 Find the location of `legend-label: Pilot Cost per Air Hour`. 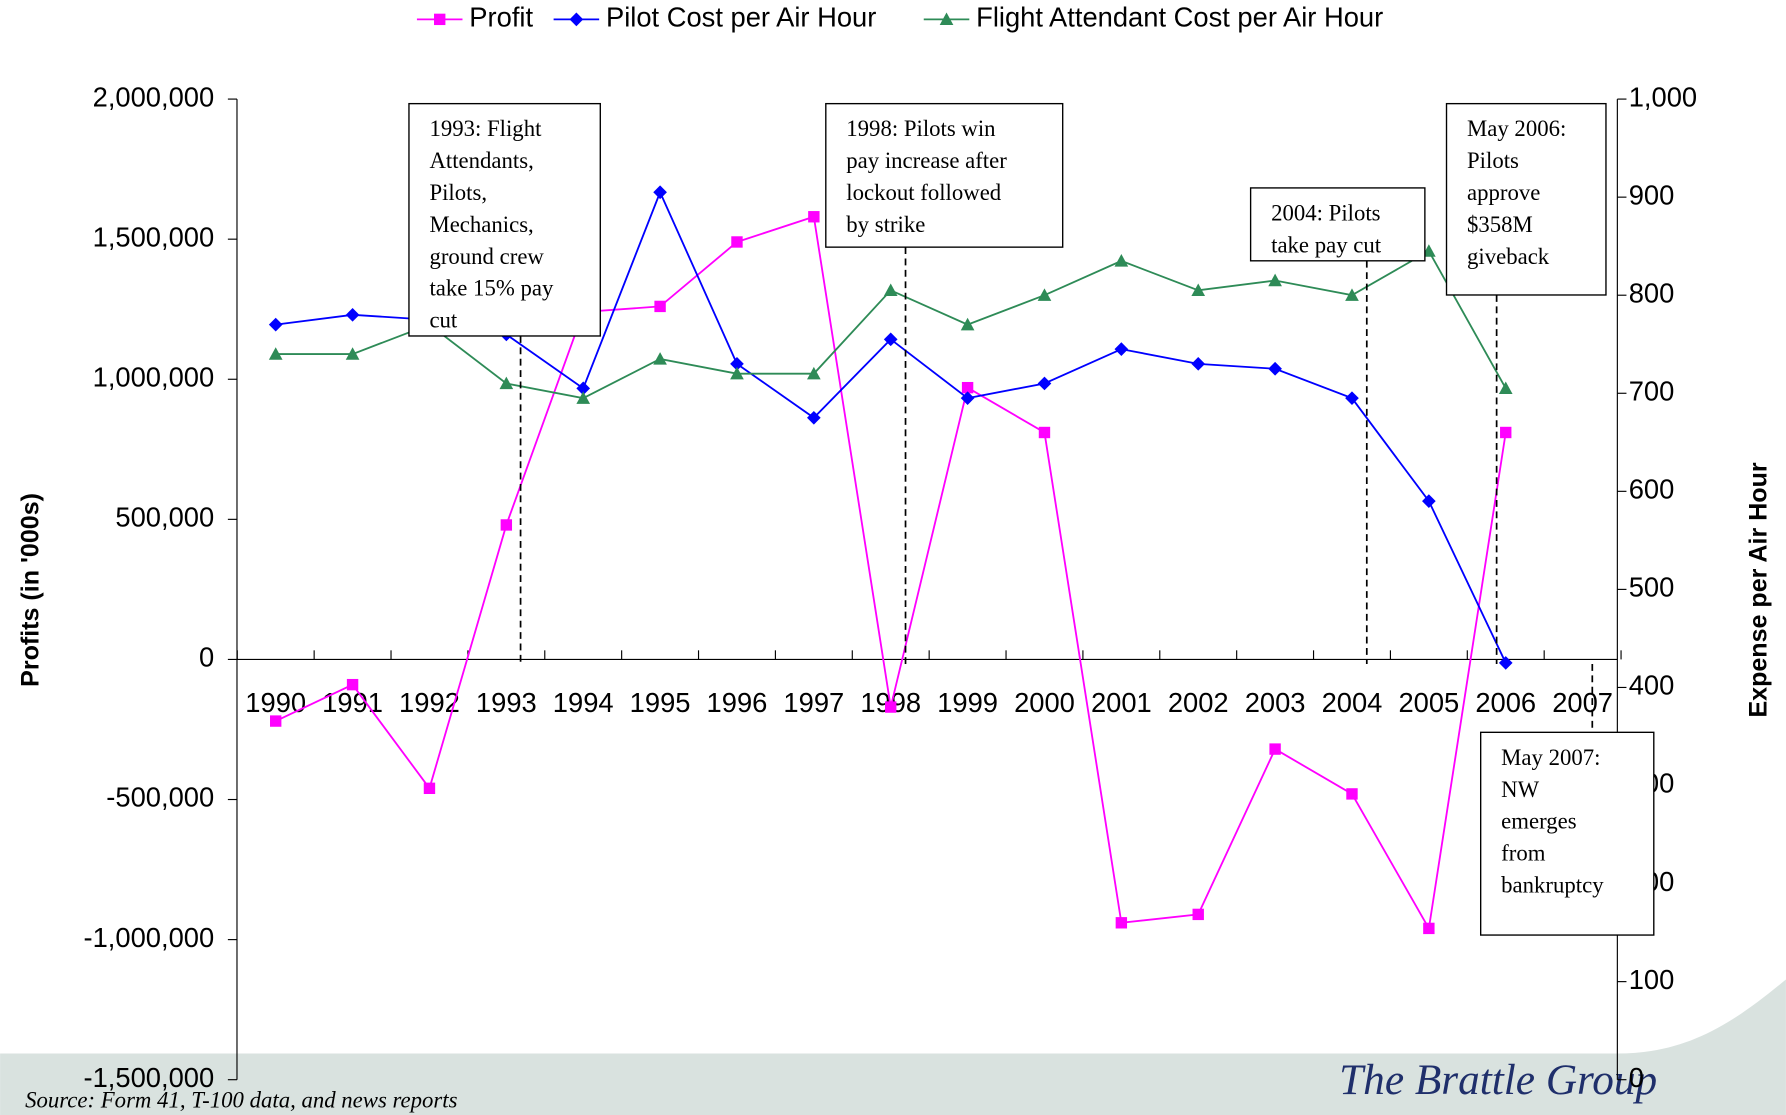

legend-label: Pilot Cost per Air Hour is located at coordinates (741, 17).